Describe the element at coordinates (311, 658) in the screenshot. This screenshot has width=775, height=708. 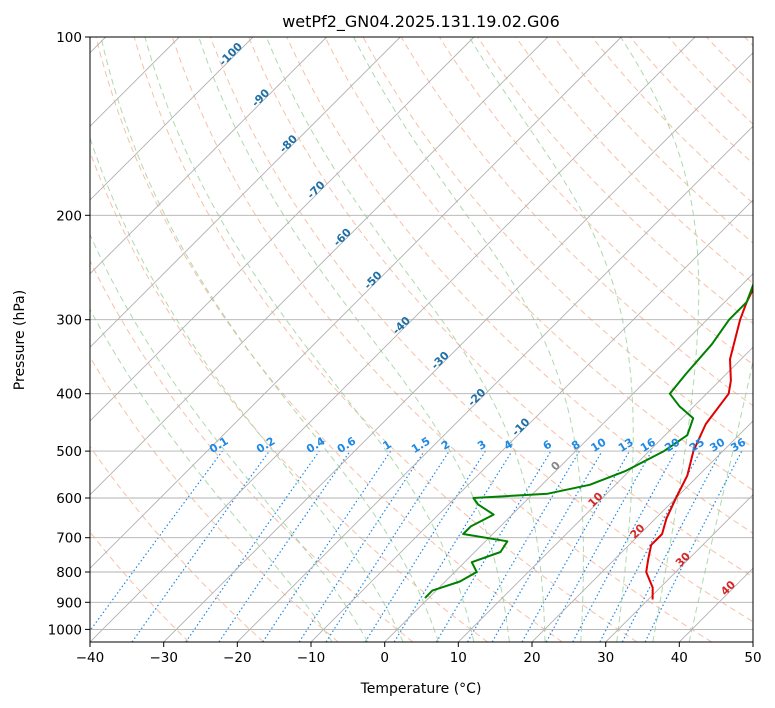
I see `x-tick-label: −10` at that location.